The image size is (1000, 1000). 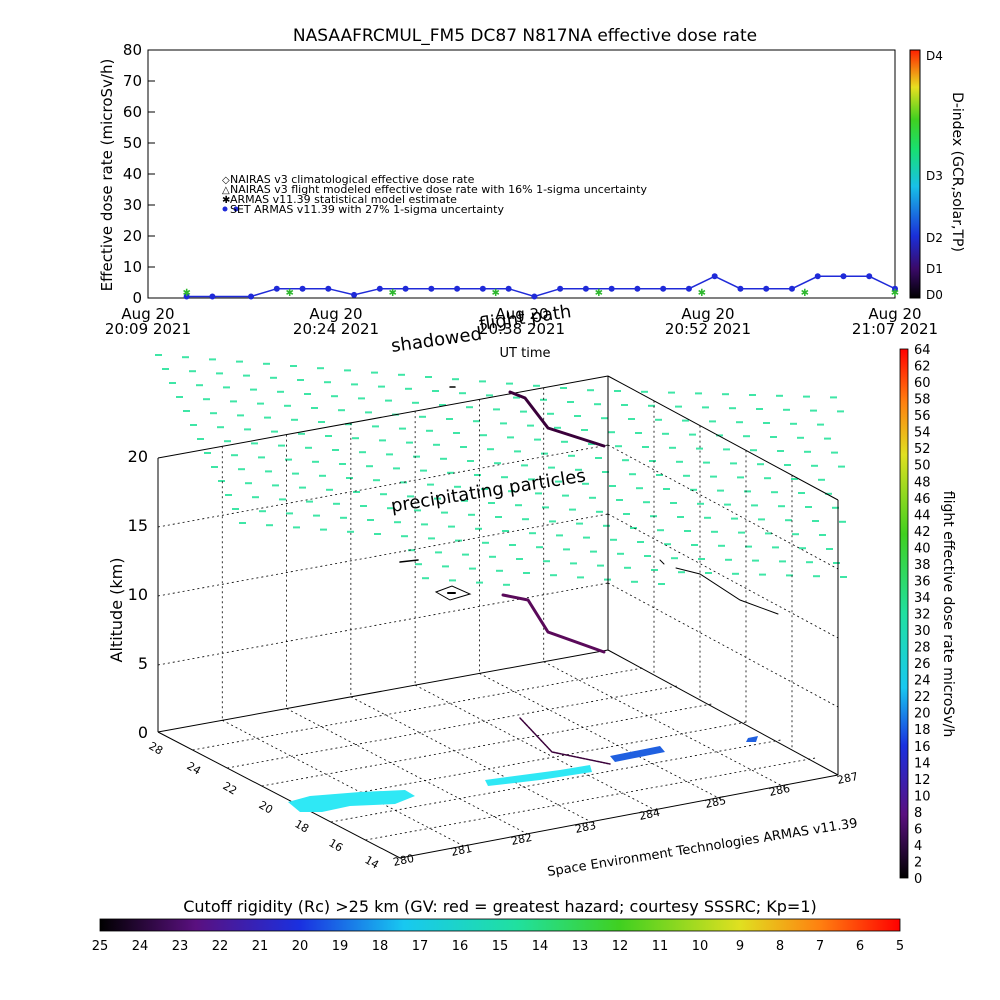 I want to click on precipitating-label: precipitating particles, so click(x=488, y=491).